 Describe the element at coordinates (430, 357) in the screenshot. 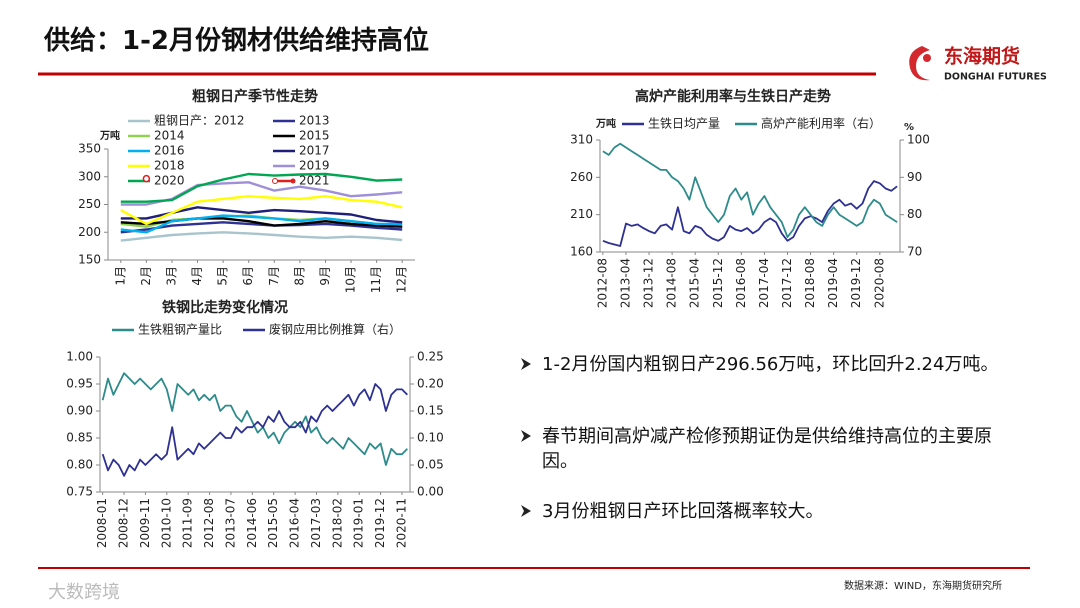

I see `y2-tick-label: 0.25` at that location.